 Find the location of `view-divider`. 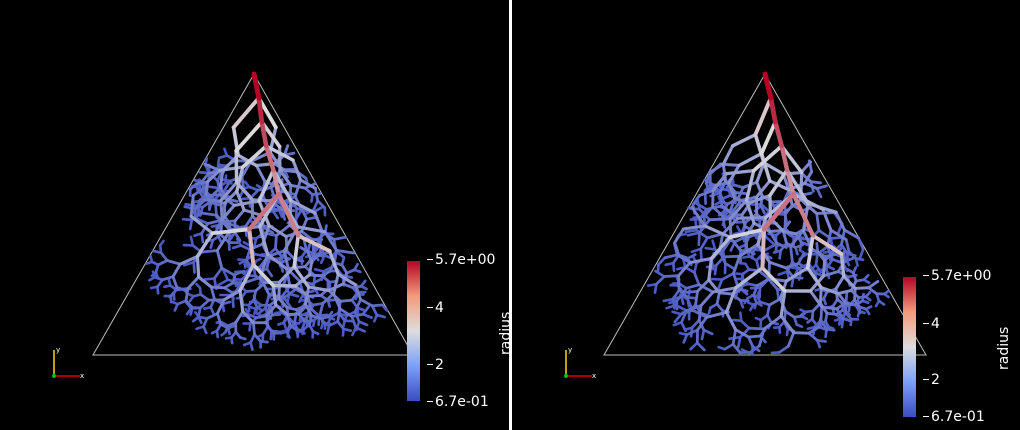

view-divider is located at coordinates (510, 215).